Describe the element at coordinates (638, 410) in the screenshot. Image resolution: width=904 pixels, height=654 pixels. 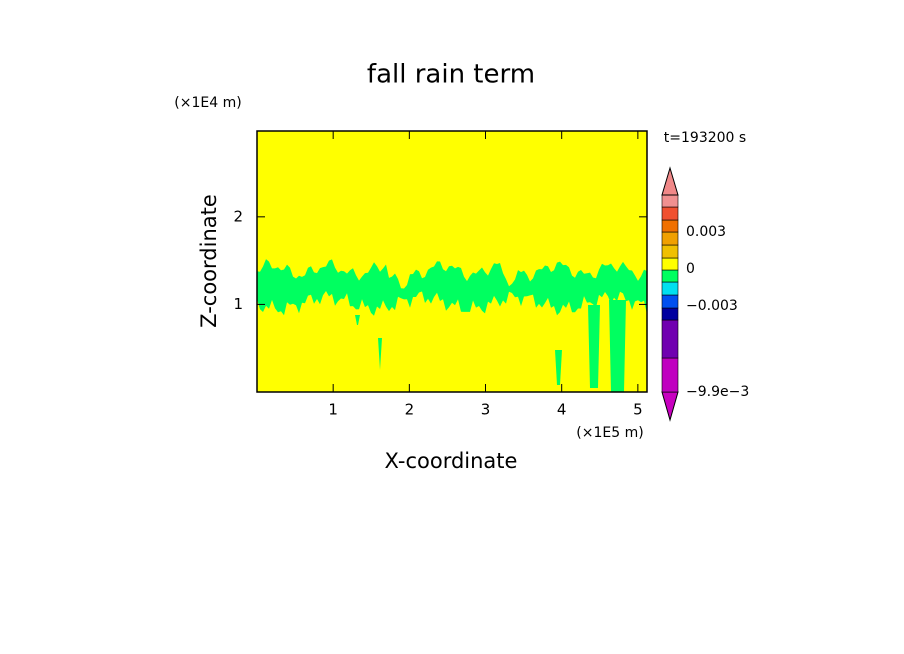
I see `x-tick-label: 5` at that location.